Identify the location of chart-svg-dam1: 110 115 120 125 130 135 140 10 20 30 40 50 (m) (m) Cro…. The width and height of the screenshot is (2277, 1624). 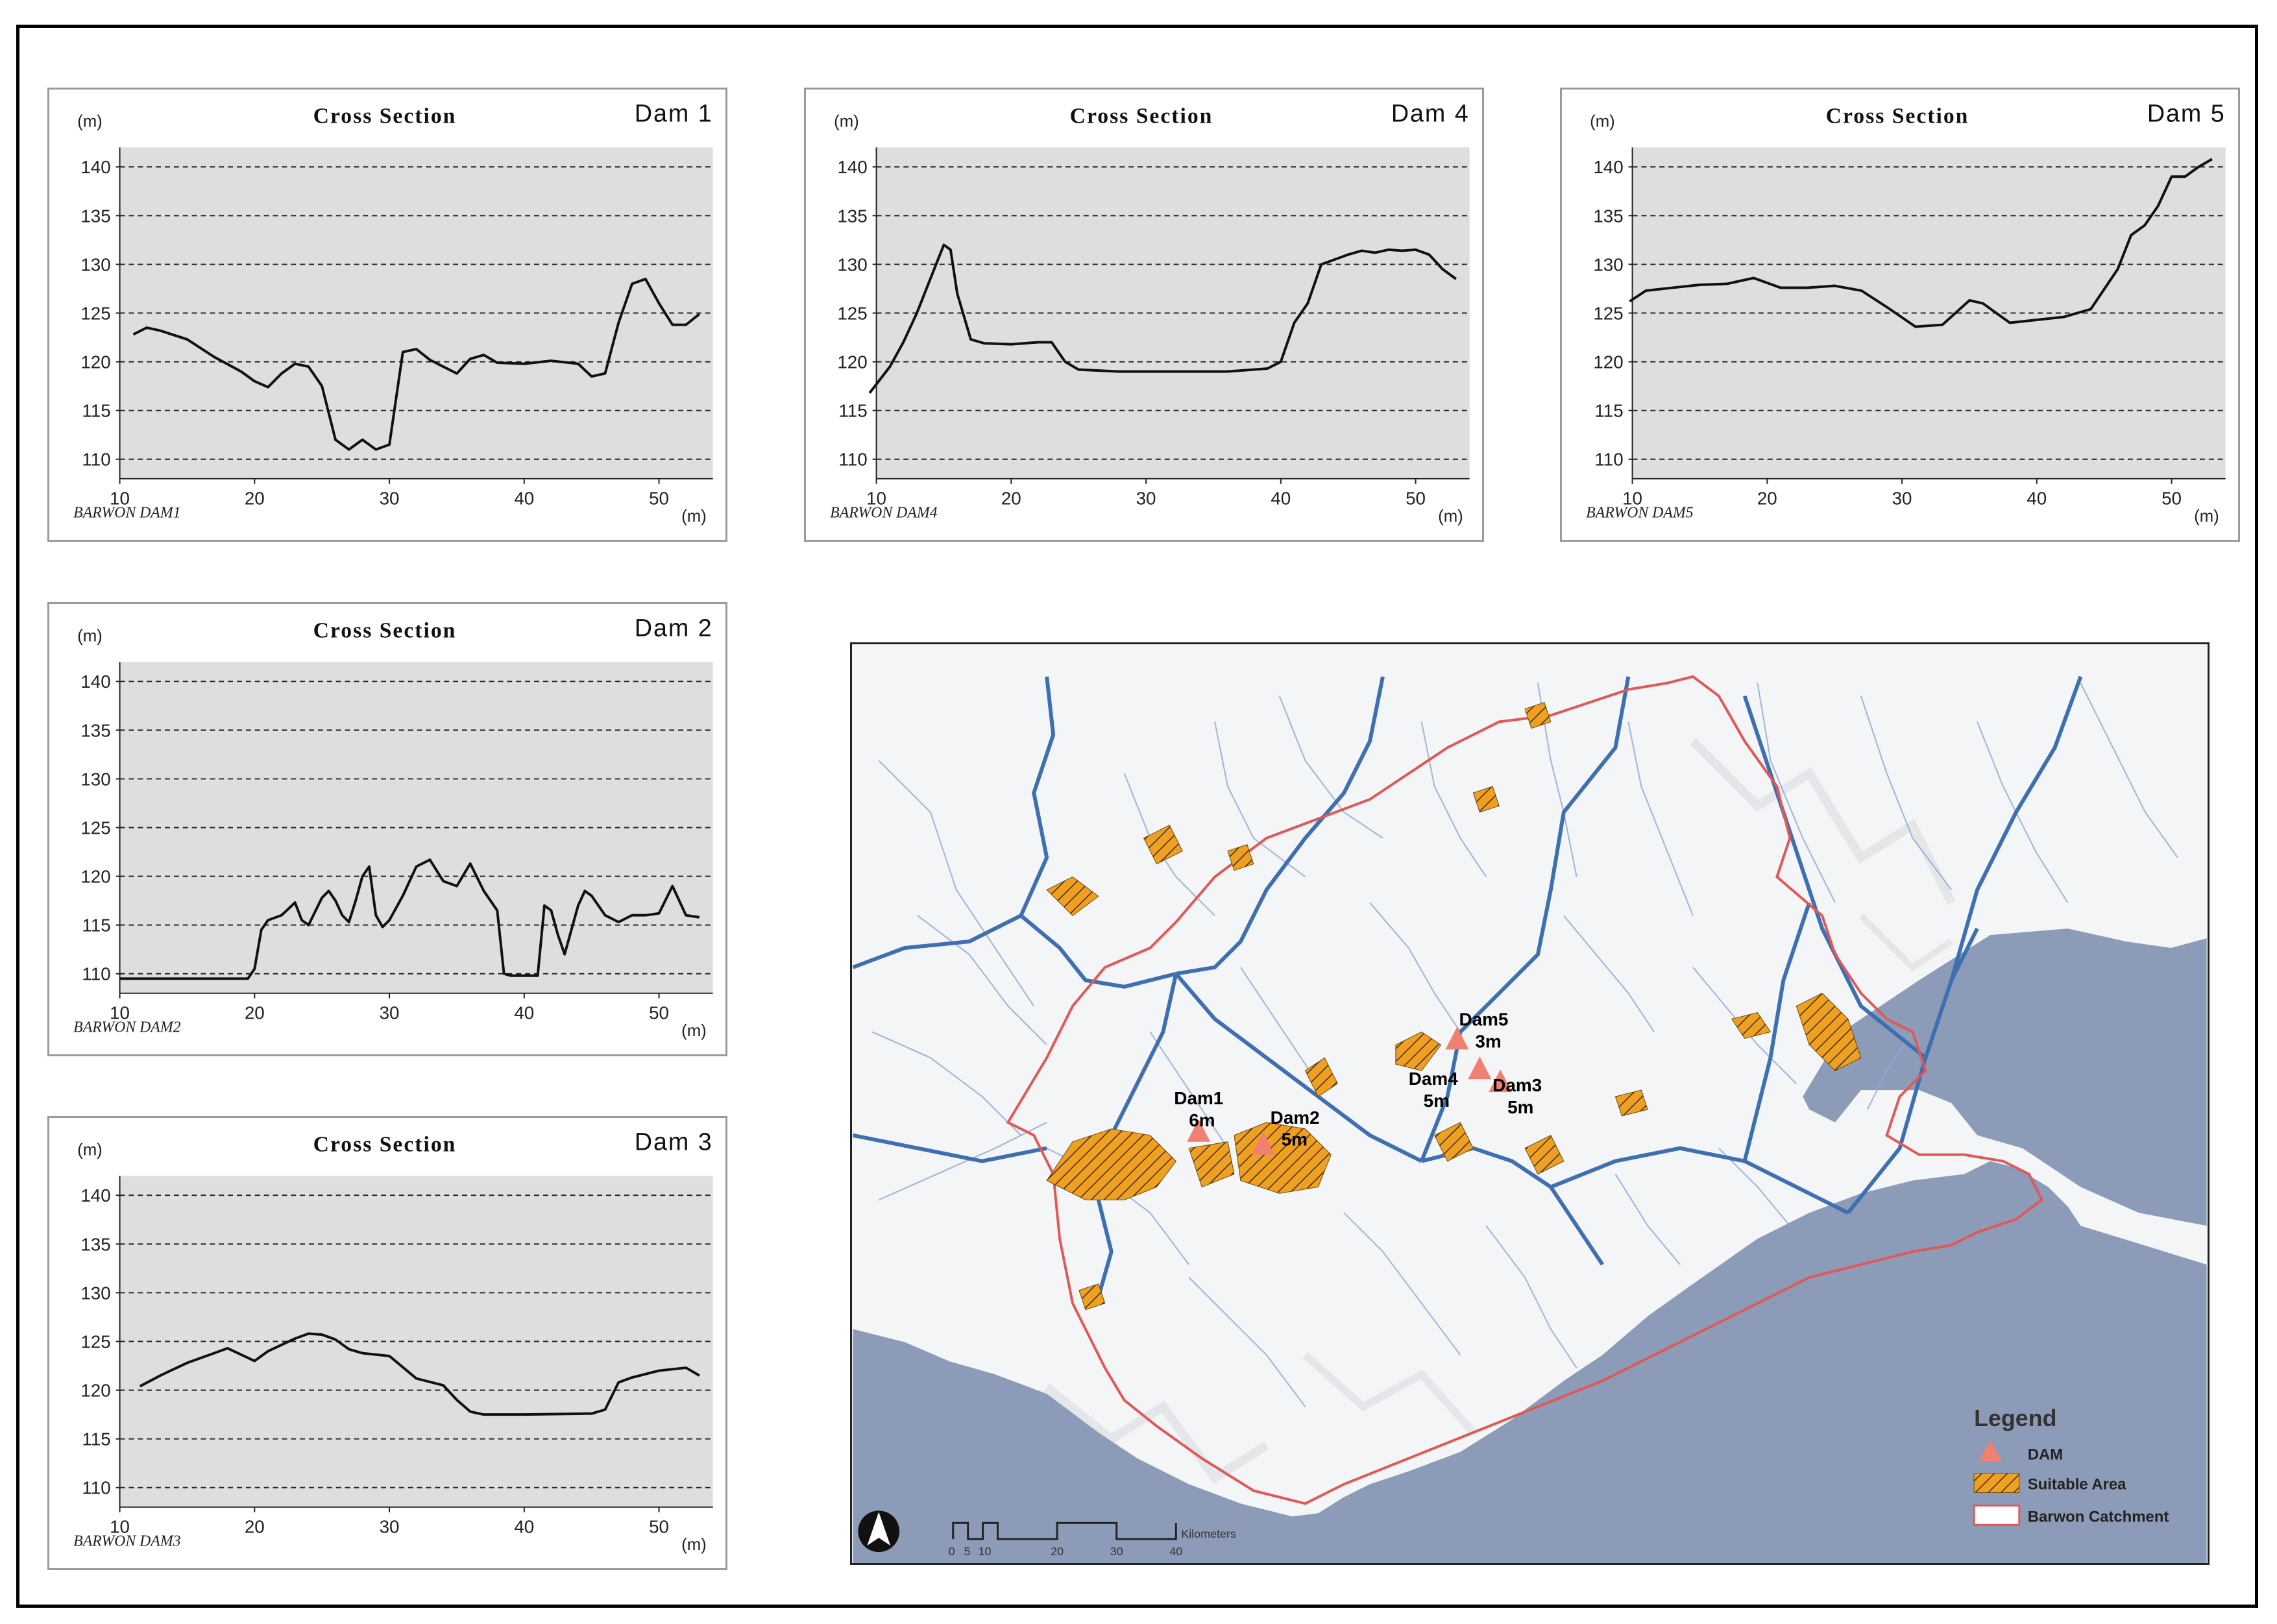
(393, 313).